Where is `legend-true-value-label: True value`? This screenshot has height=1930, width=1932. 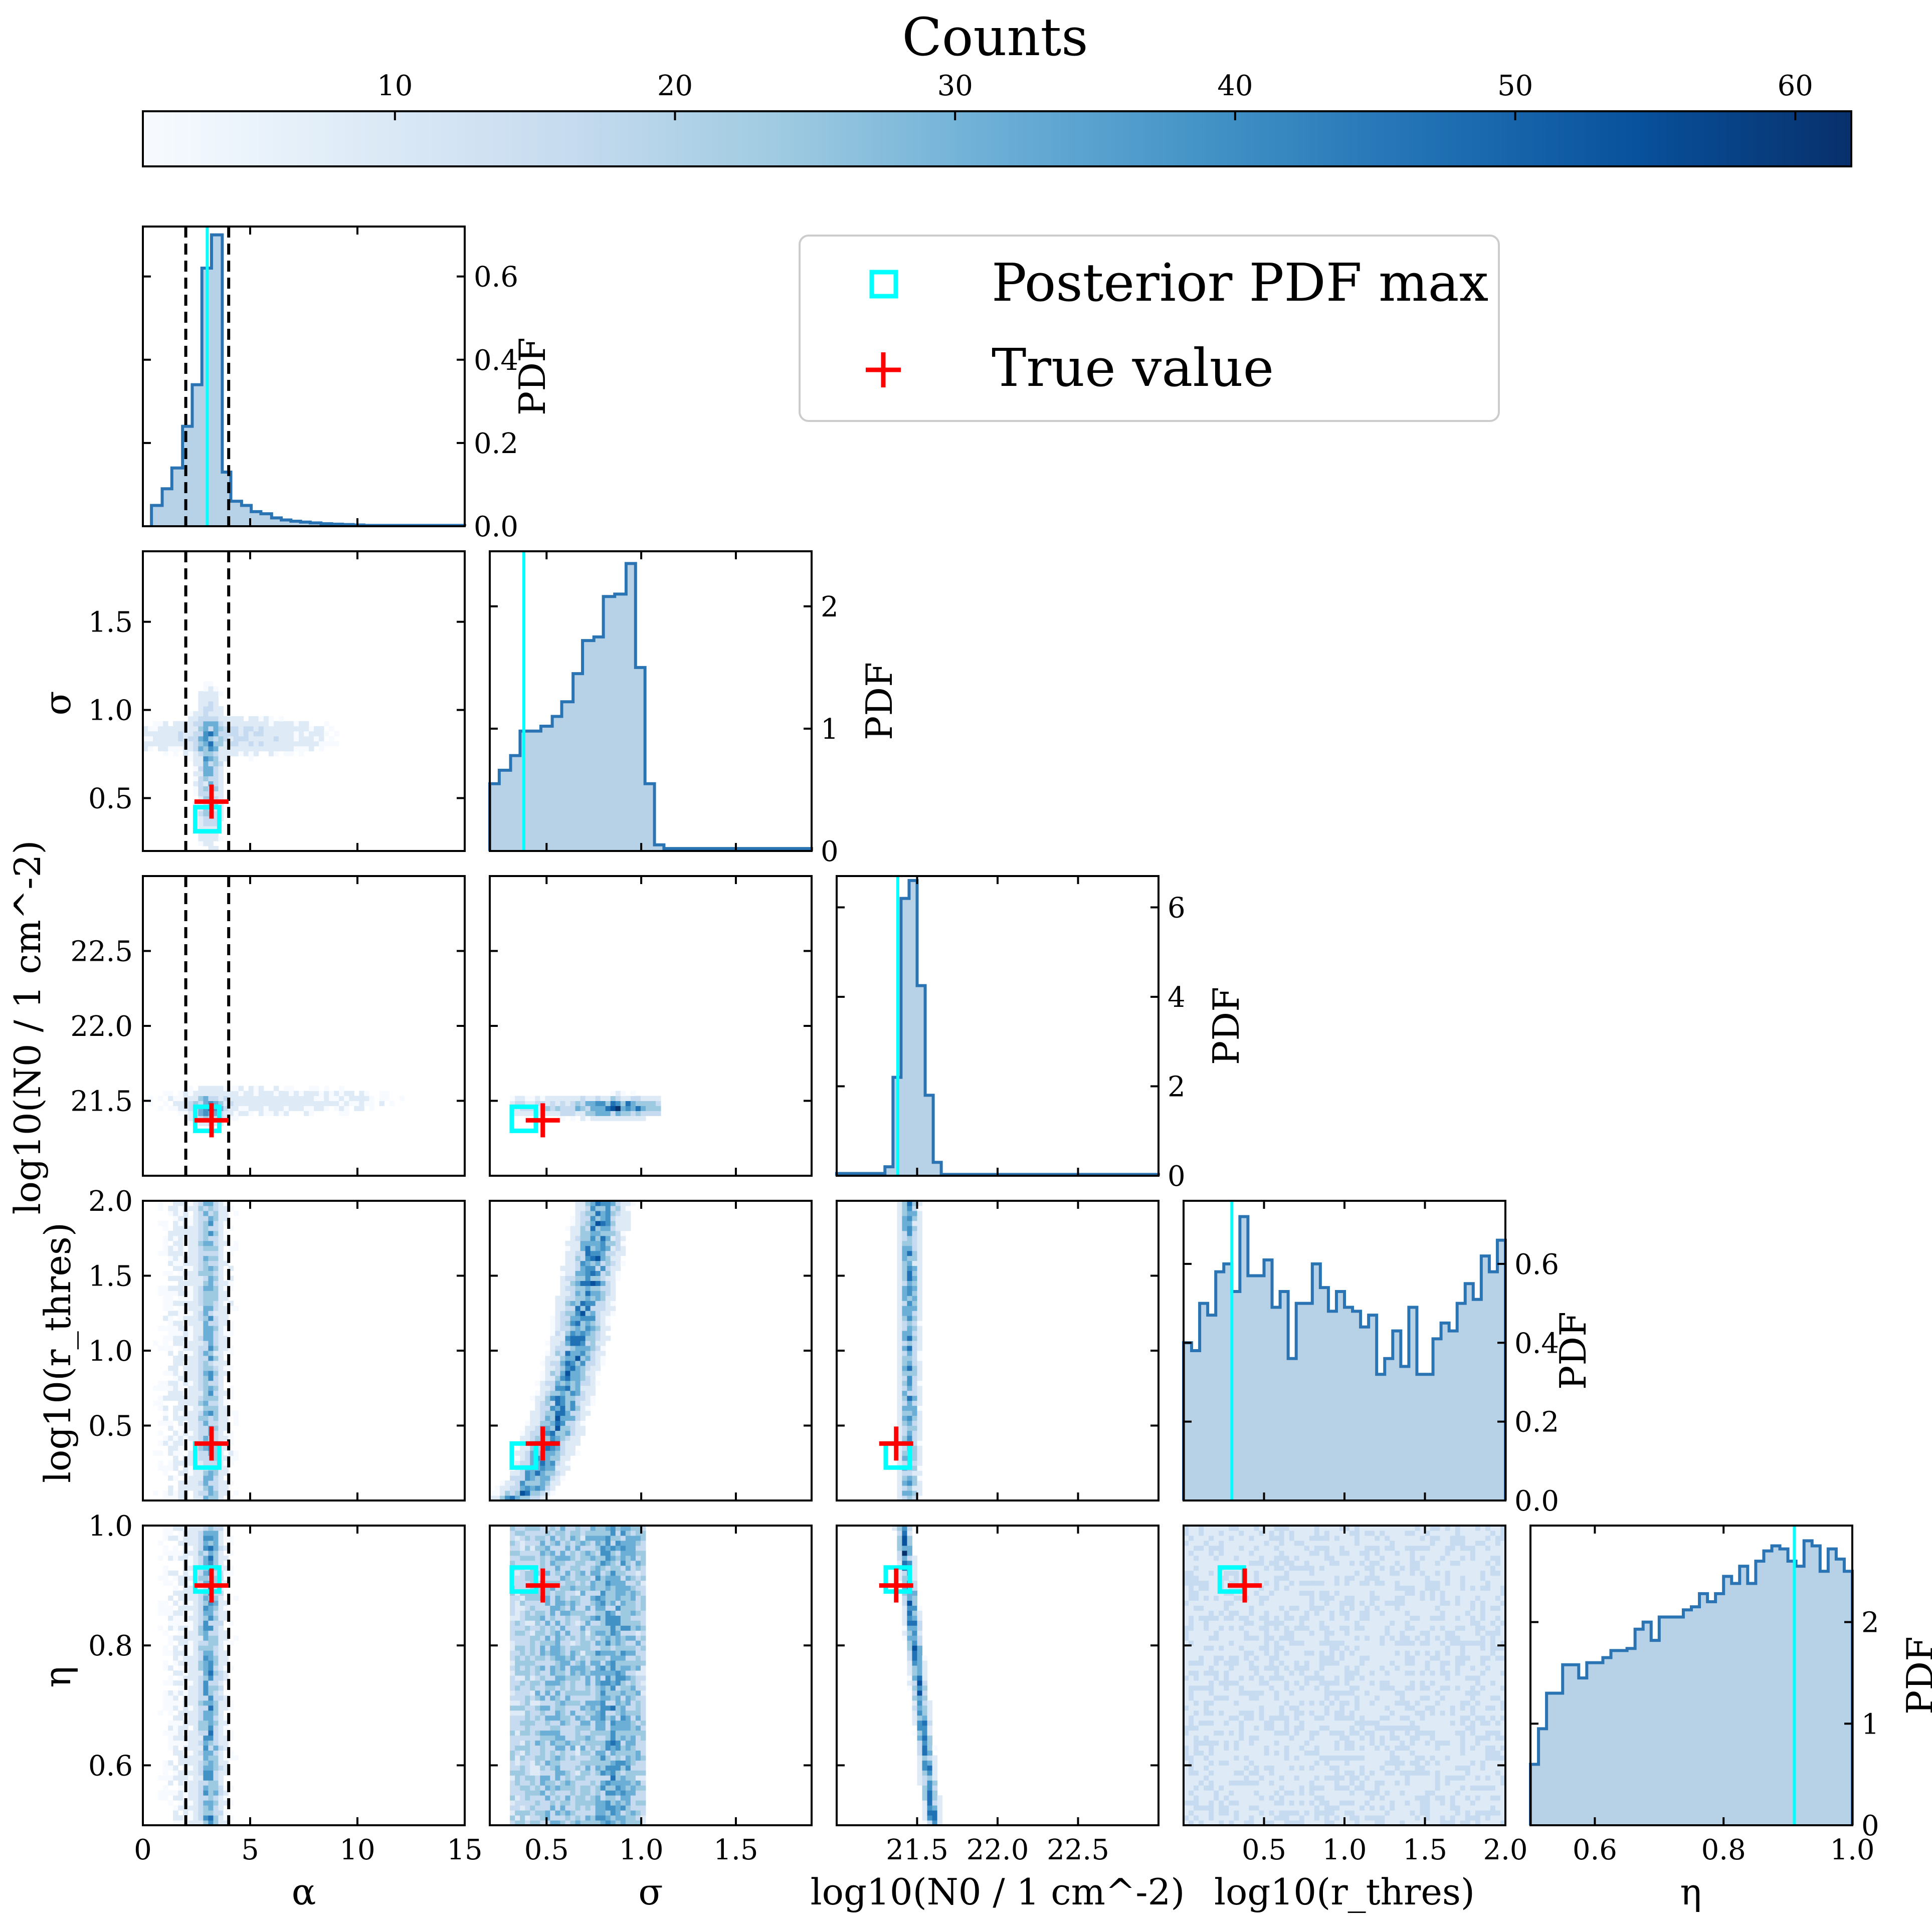
legend-true-value-label: True value is located at coordinates (1133, 367).